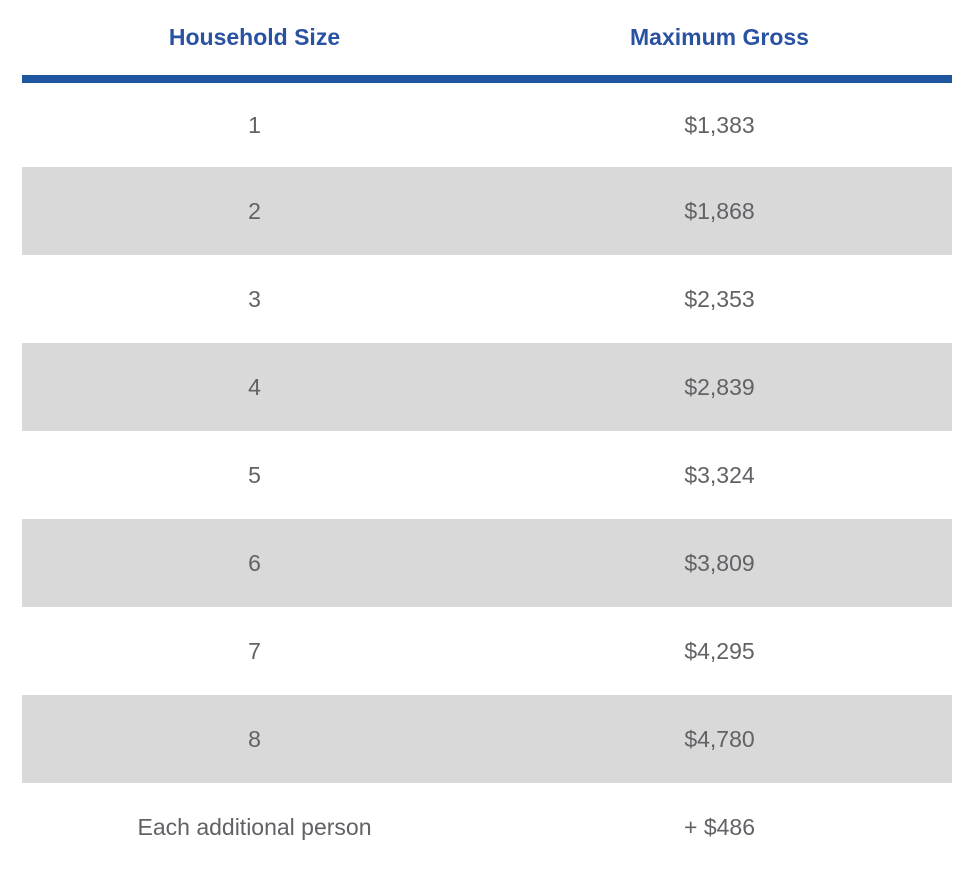 The width and height of the screenshot is (980, 885). What do you see at coordinates (719, 41) in the screenshot?
I see `column-header-maximum-gross: Maximum Gross` at bounding box center [719, 41].